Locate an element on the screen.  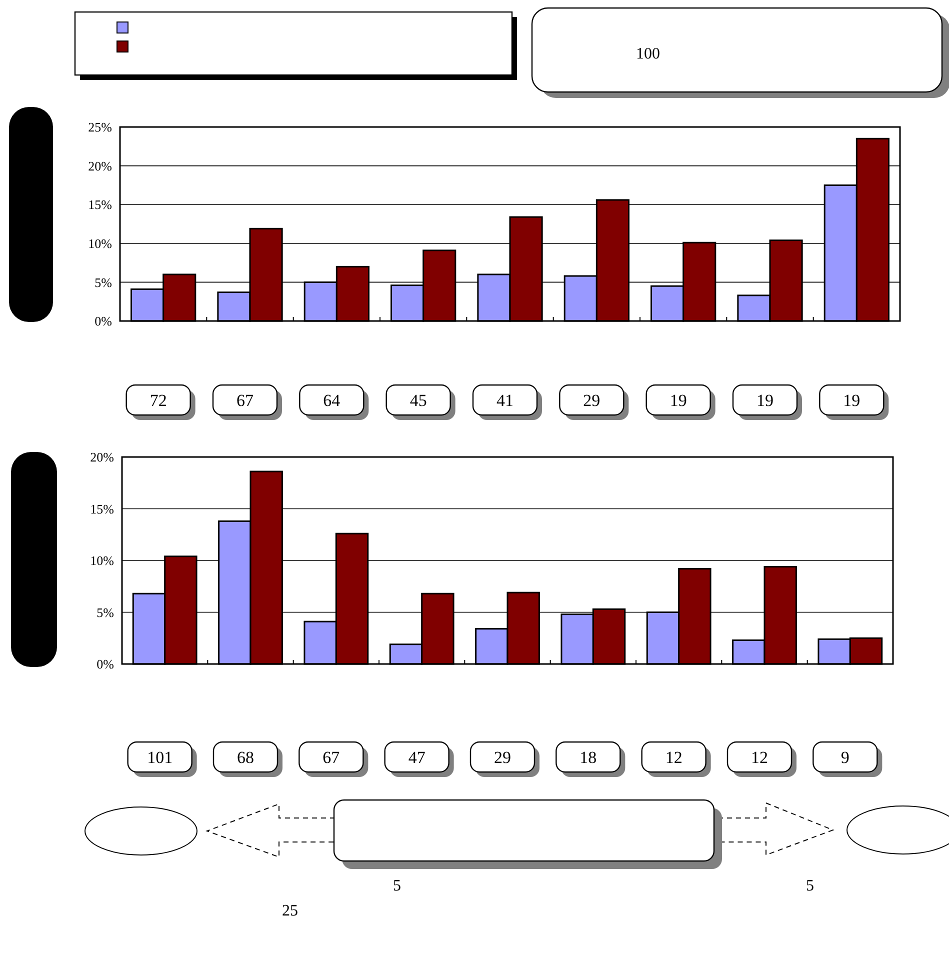
x-tick-label: 68 is located at coordinates (245, 757).